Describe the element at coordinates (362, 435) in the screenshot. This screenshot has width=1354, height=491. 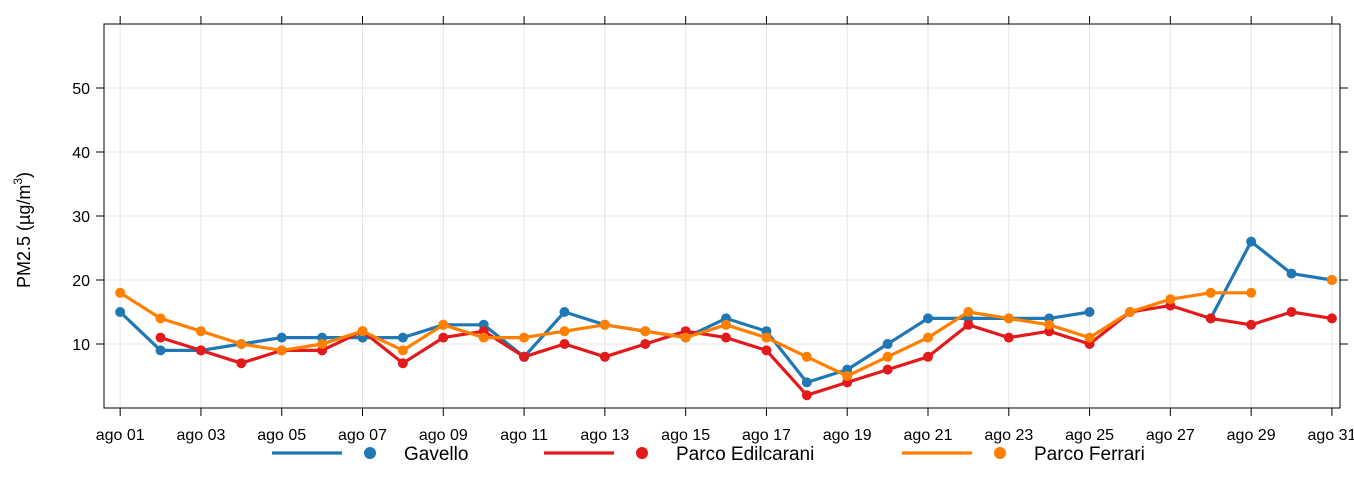
I see `x-tick-label: ago 07` at that location.